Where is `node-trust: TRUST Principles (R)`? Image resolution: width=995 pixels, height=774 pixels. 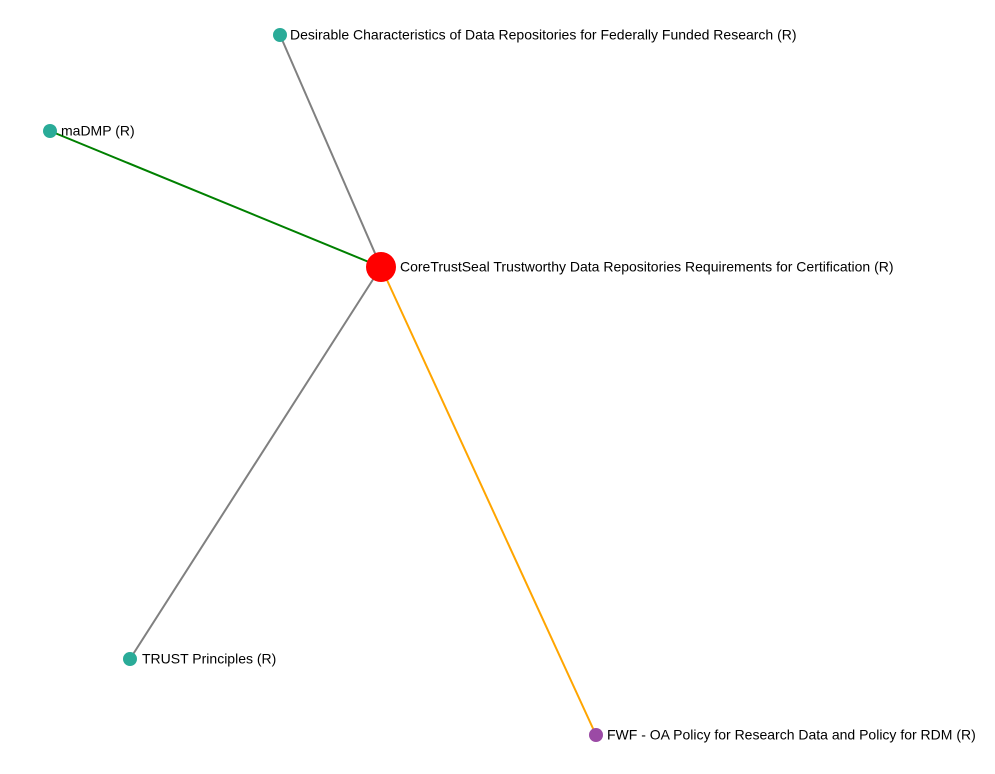 node-trust: TRUST Principles (R) is located at coordinates (199, 659).